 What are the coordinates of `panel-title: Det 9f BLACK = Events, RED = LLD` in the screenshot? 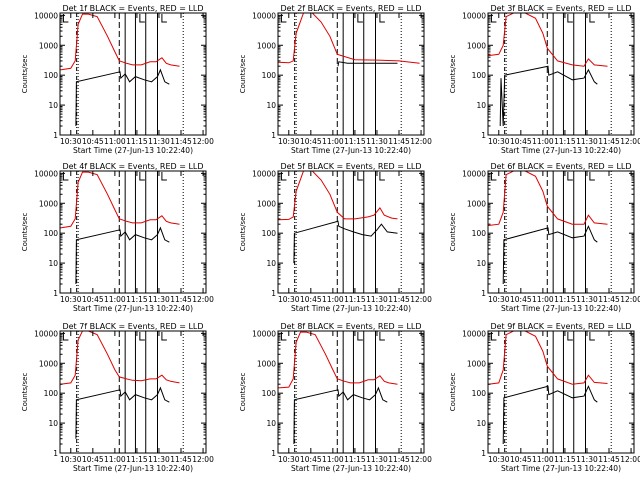 It's located at (560, 326).